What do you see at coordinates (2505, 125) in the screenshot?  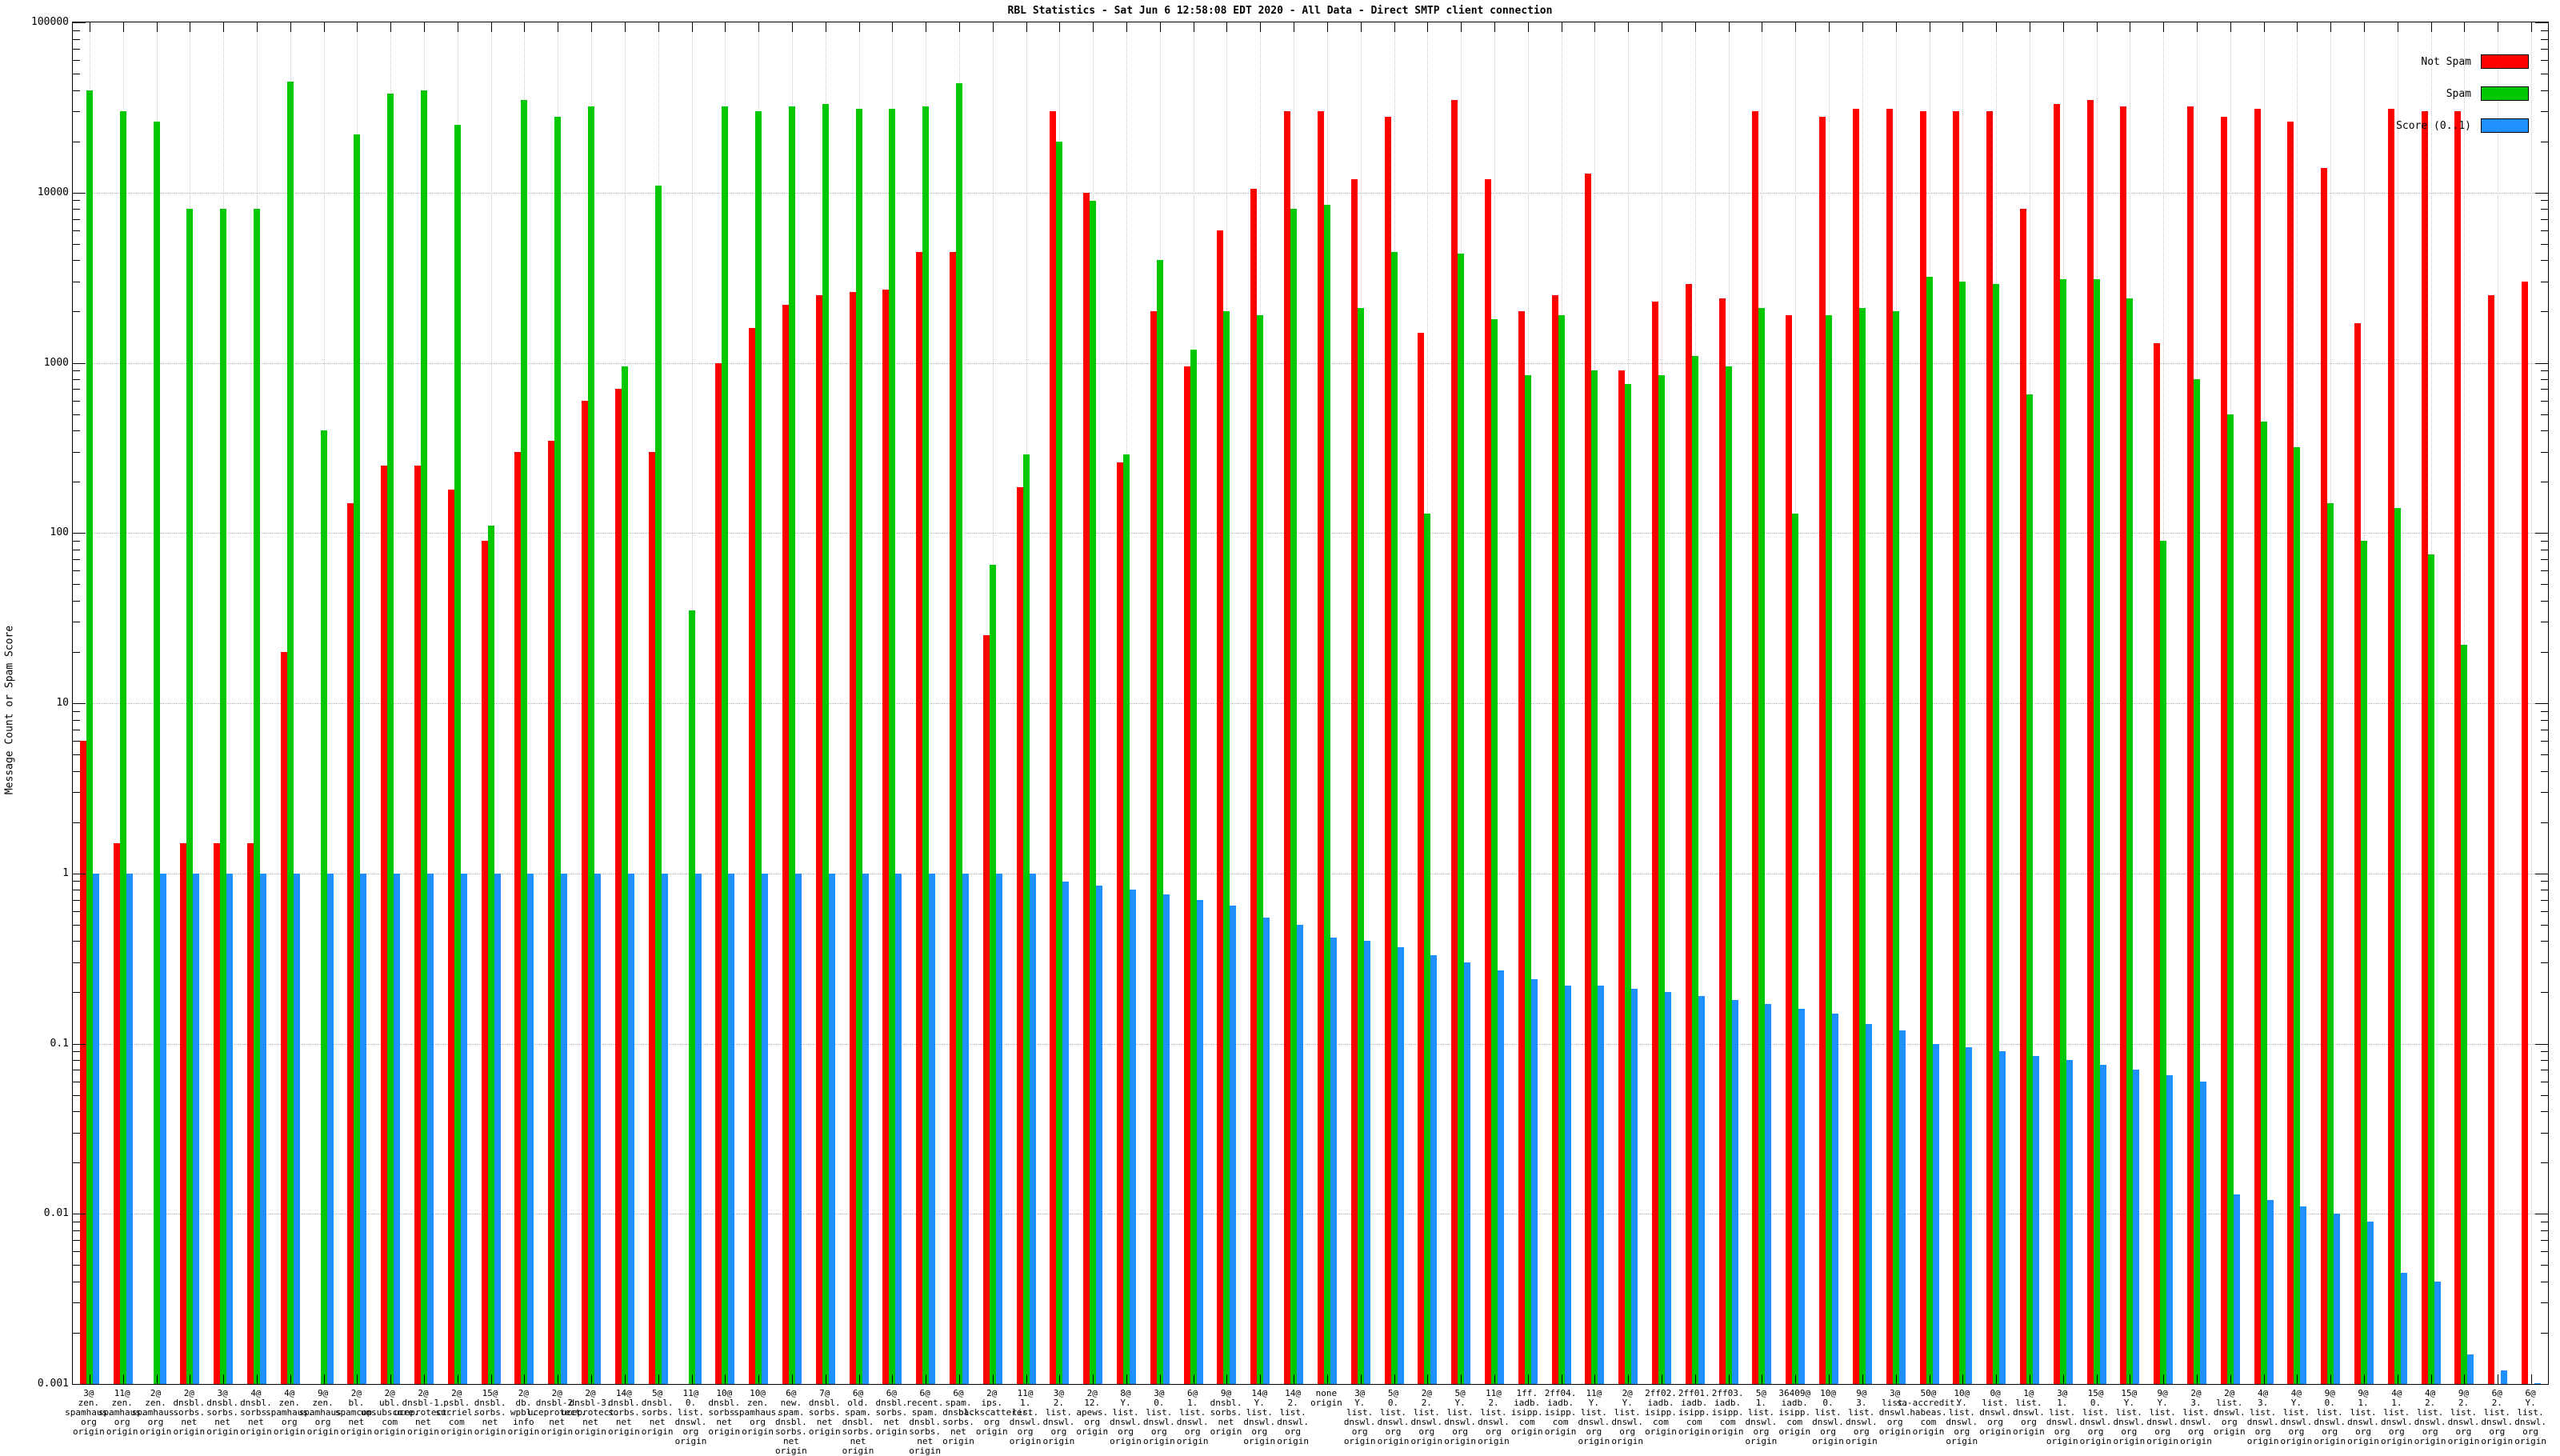 I see `legend-swatch-score-0-1-` at bounding box center [2505, 125].